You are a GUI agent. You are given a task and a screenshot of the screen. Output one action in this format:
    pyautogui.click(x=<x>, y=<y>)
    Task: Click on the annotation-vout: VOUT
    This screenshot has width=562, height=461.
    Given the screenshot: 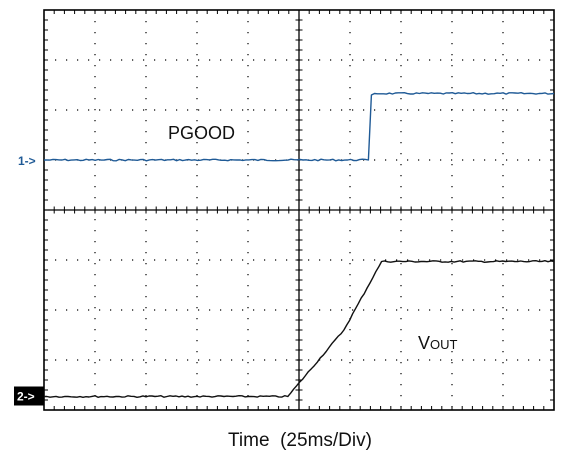 What is the action you would take?
    pyautogui.click(x=438, y=343)
    